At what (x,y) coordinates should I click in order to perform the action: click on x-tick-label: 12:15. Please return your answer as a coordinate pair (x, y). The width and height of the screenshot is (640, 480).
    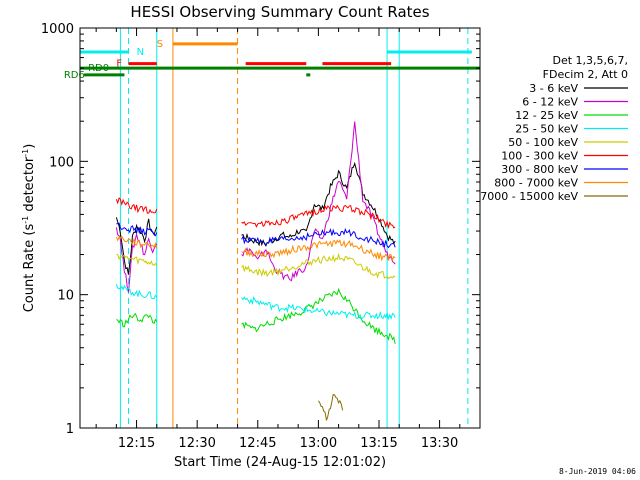
    Looking at the image, I should click on (136, 443).